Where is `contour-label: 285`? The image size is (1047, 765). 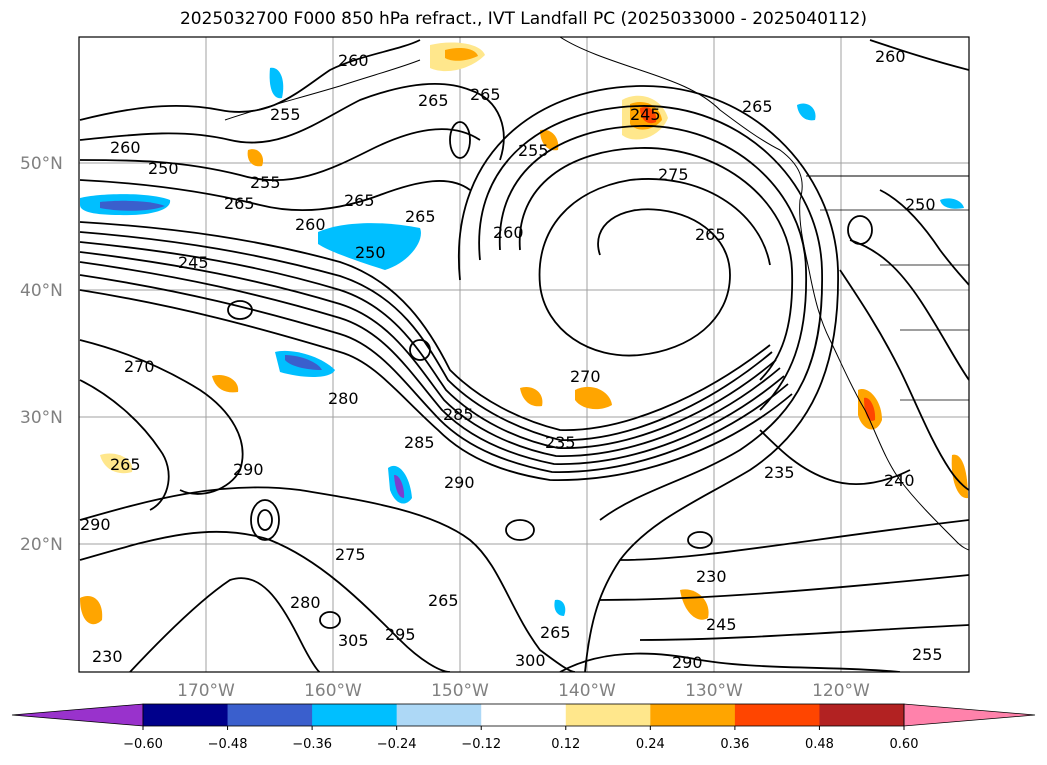
contour-label: 285 is located at coordinates (419, 442).